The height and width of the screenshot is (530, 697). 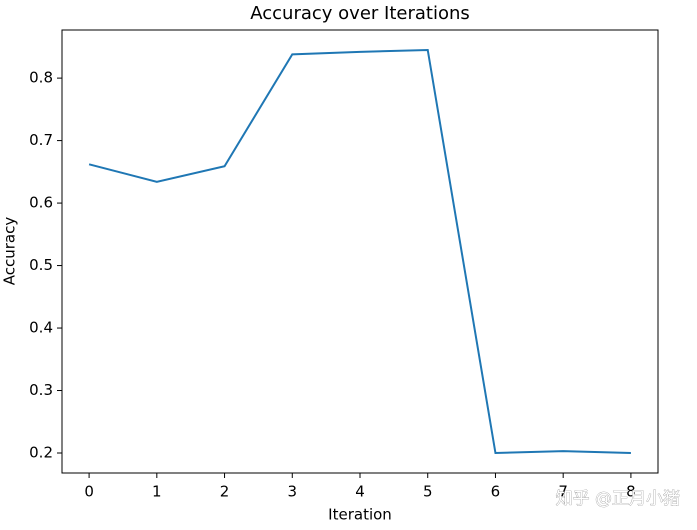 I want to click on y-tick-label: 0.4, so click(x=41, y=328).